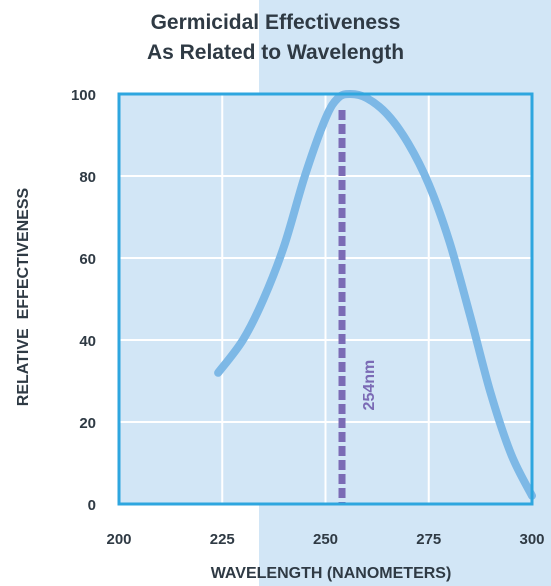 This screenshot has width=551, height=586. I want to click on x-tick-200: 200, so click(118, 539).